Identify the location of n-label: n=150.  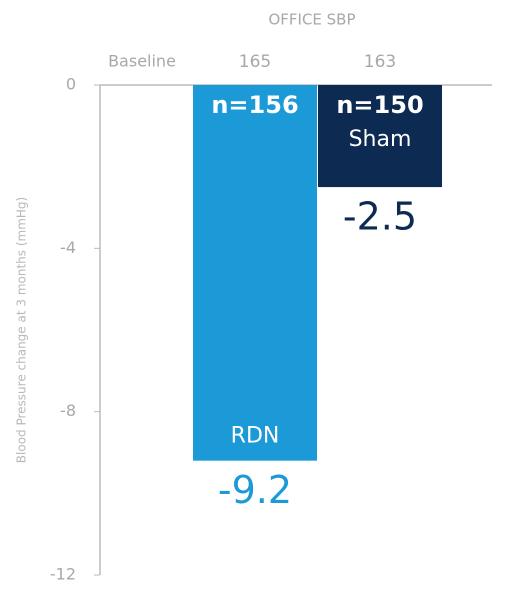
(379, 105).